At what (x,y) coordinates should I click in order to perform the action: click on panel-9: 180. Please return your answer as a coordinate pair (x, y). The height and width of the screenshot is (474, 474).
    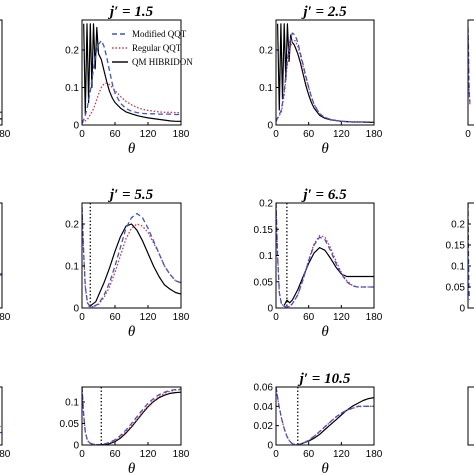
    Looking at the image, I should click on (5, 423).